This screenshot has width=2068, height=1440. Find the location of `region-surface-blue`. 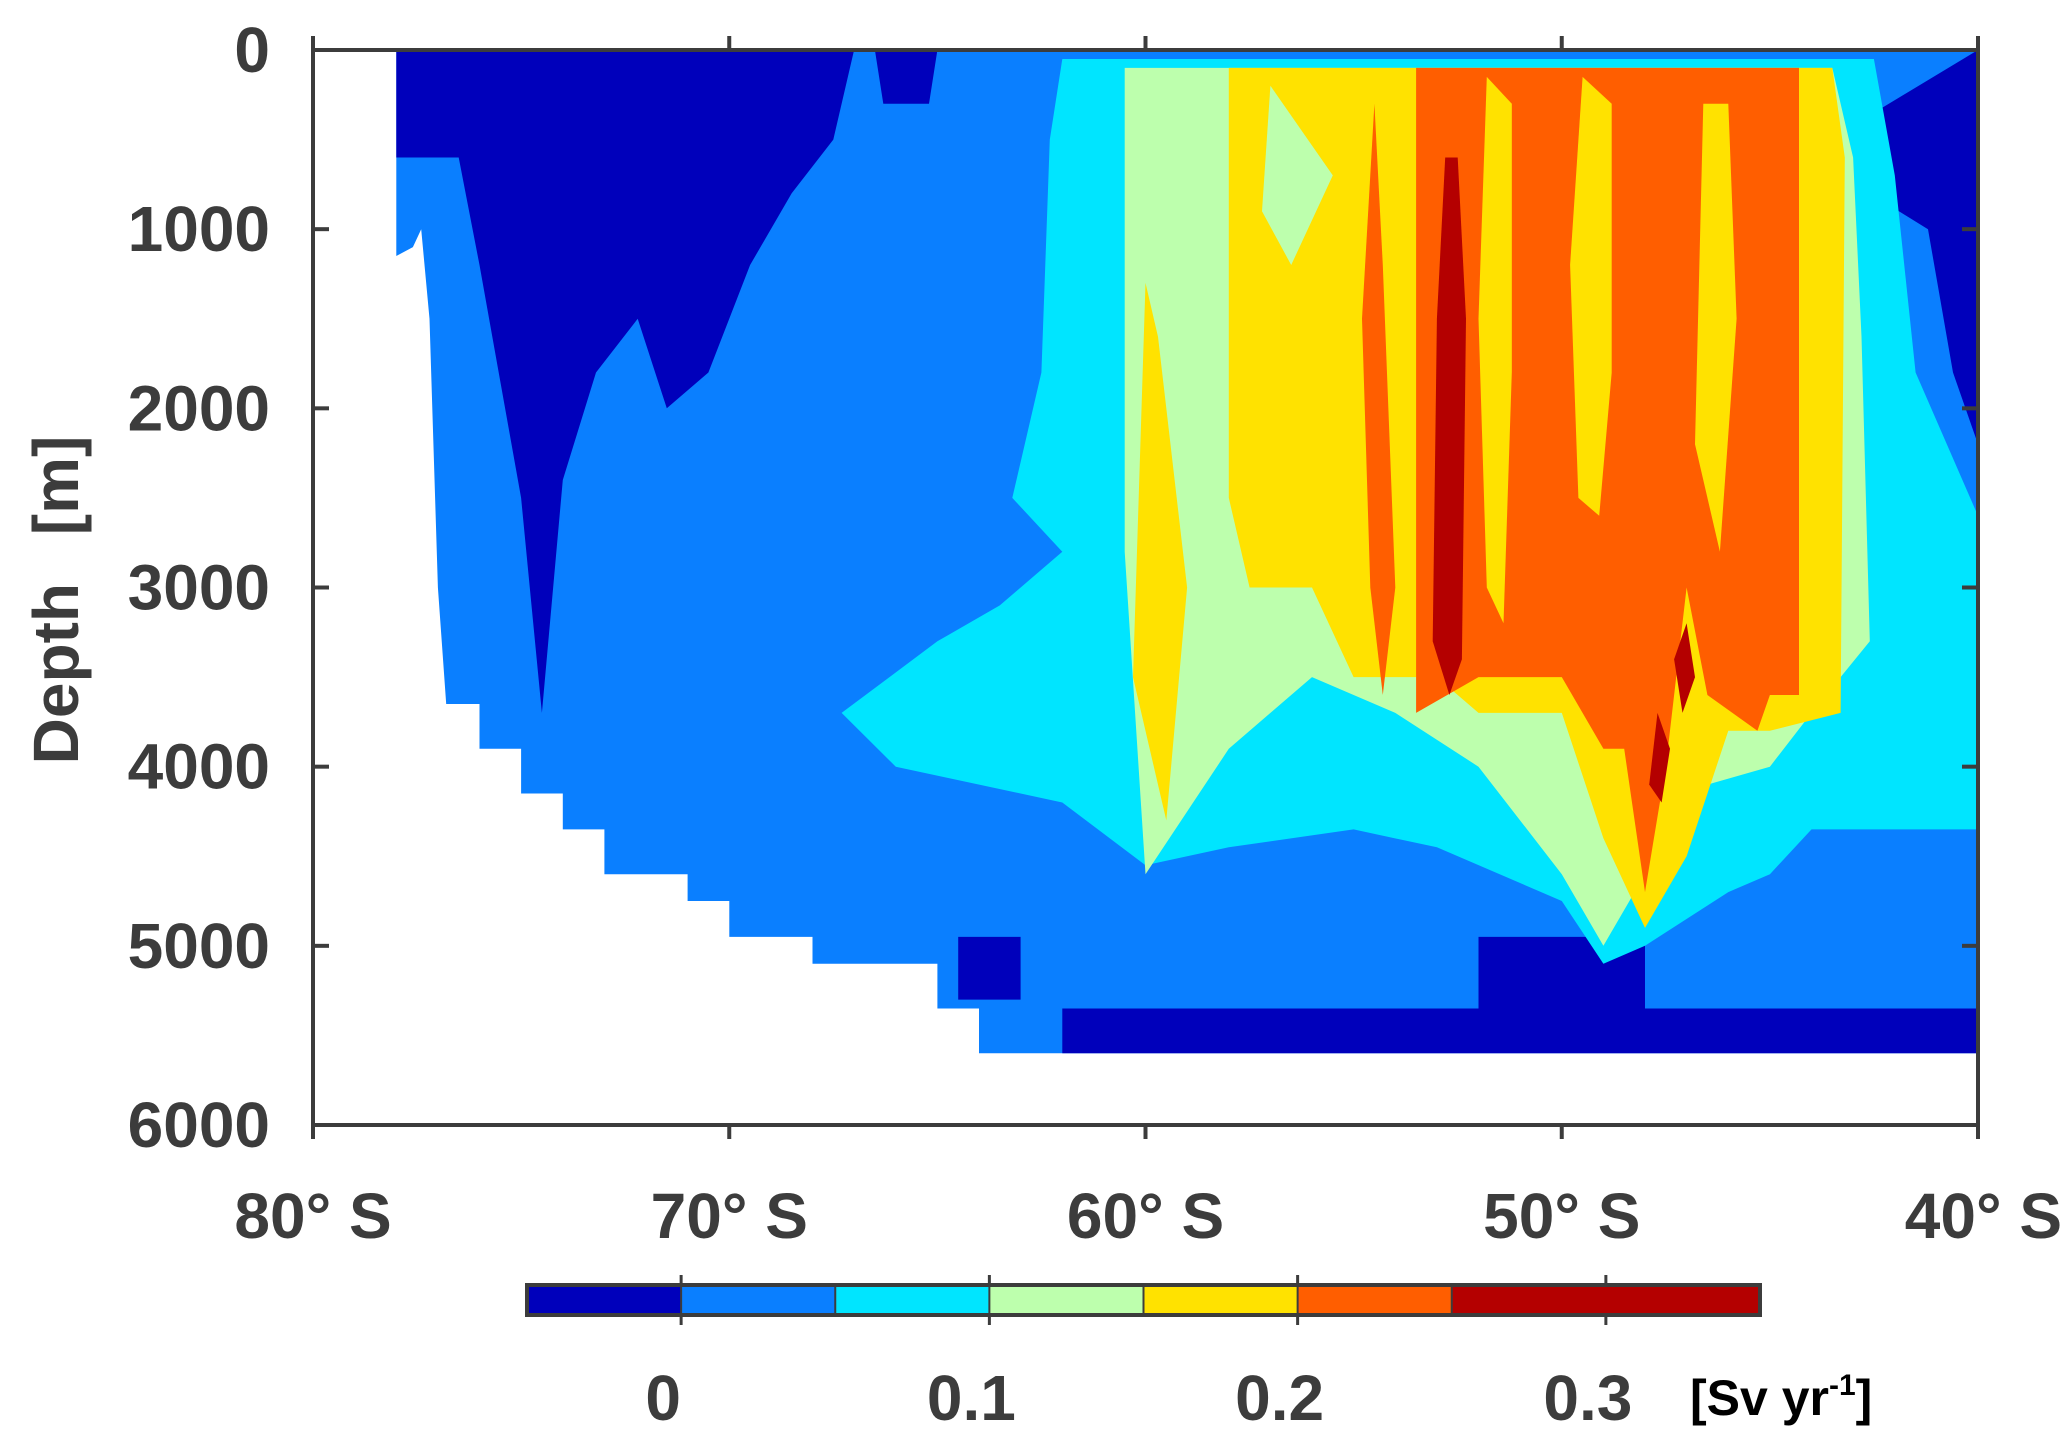

region-surface-blue is located at coordinates (625, 381).